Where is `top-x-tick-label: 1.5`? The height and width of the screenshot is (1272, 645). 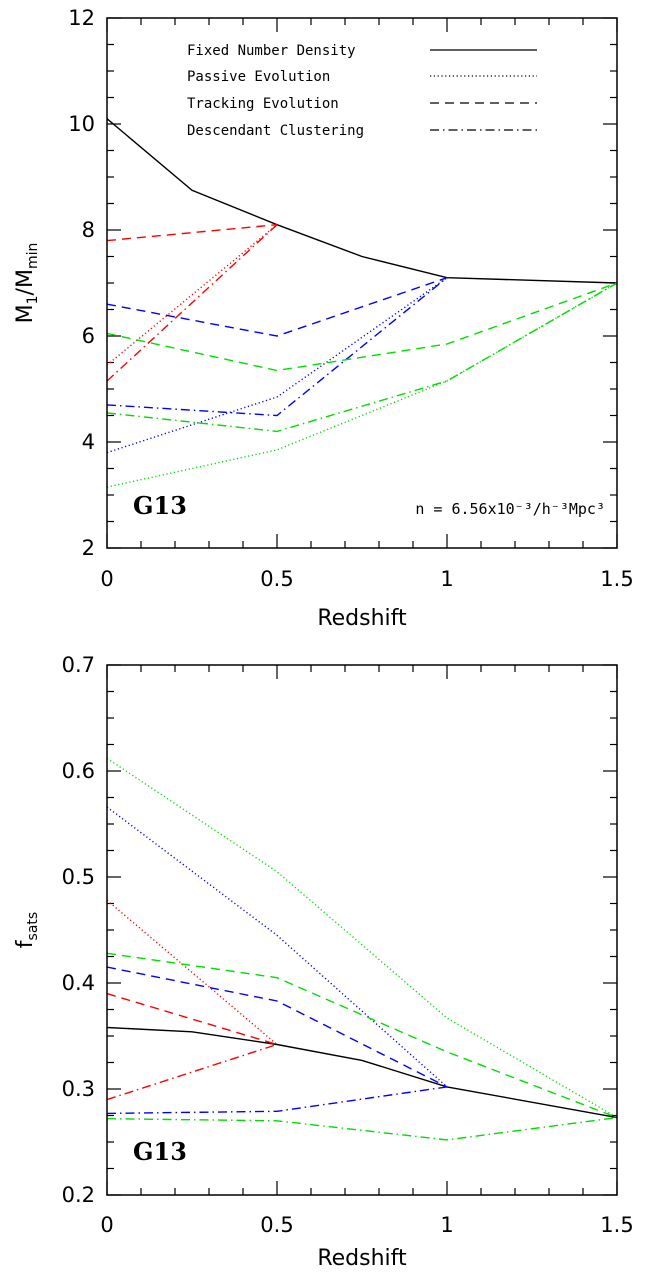 top-x-tick-label: 1.5 is located at coordinates (616, 579).